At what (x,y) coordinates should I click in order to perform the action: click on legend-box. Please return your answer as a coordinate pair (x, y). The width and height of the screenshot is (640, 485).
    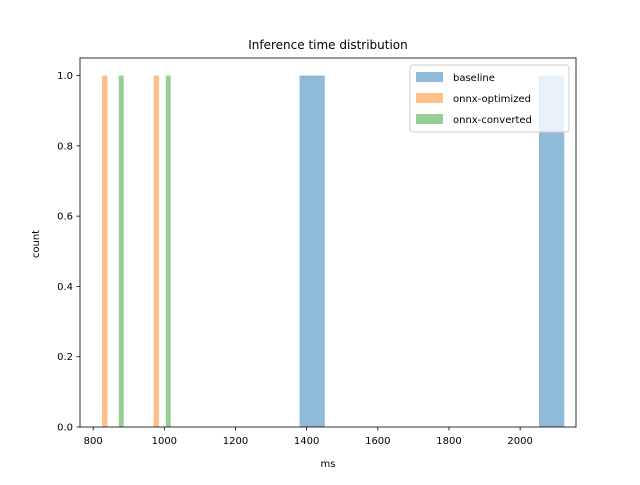
    Looking at the image, I should click on (489, 98).